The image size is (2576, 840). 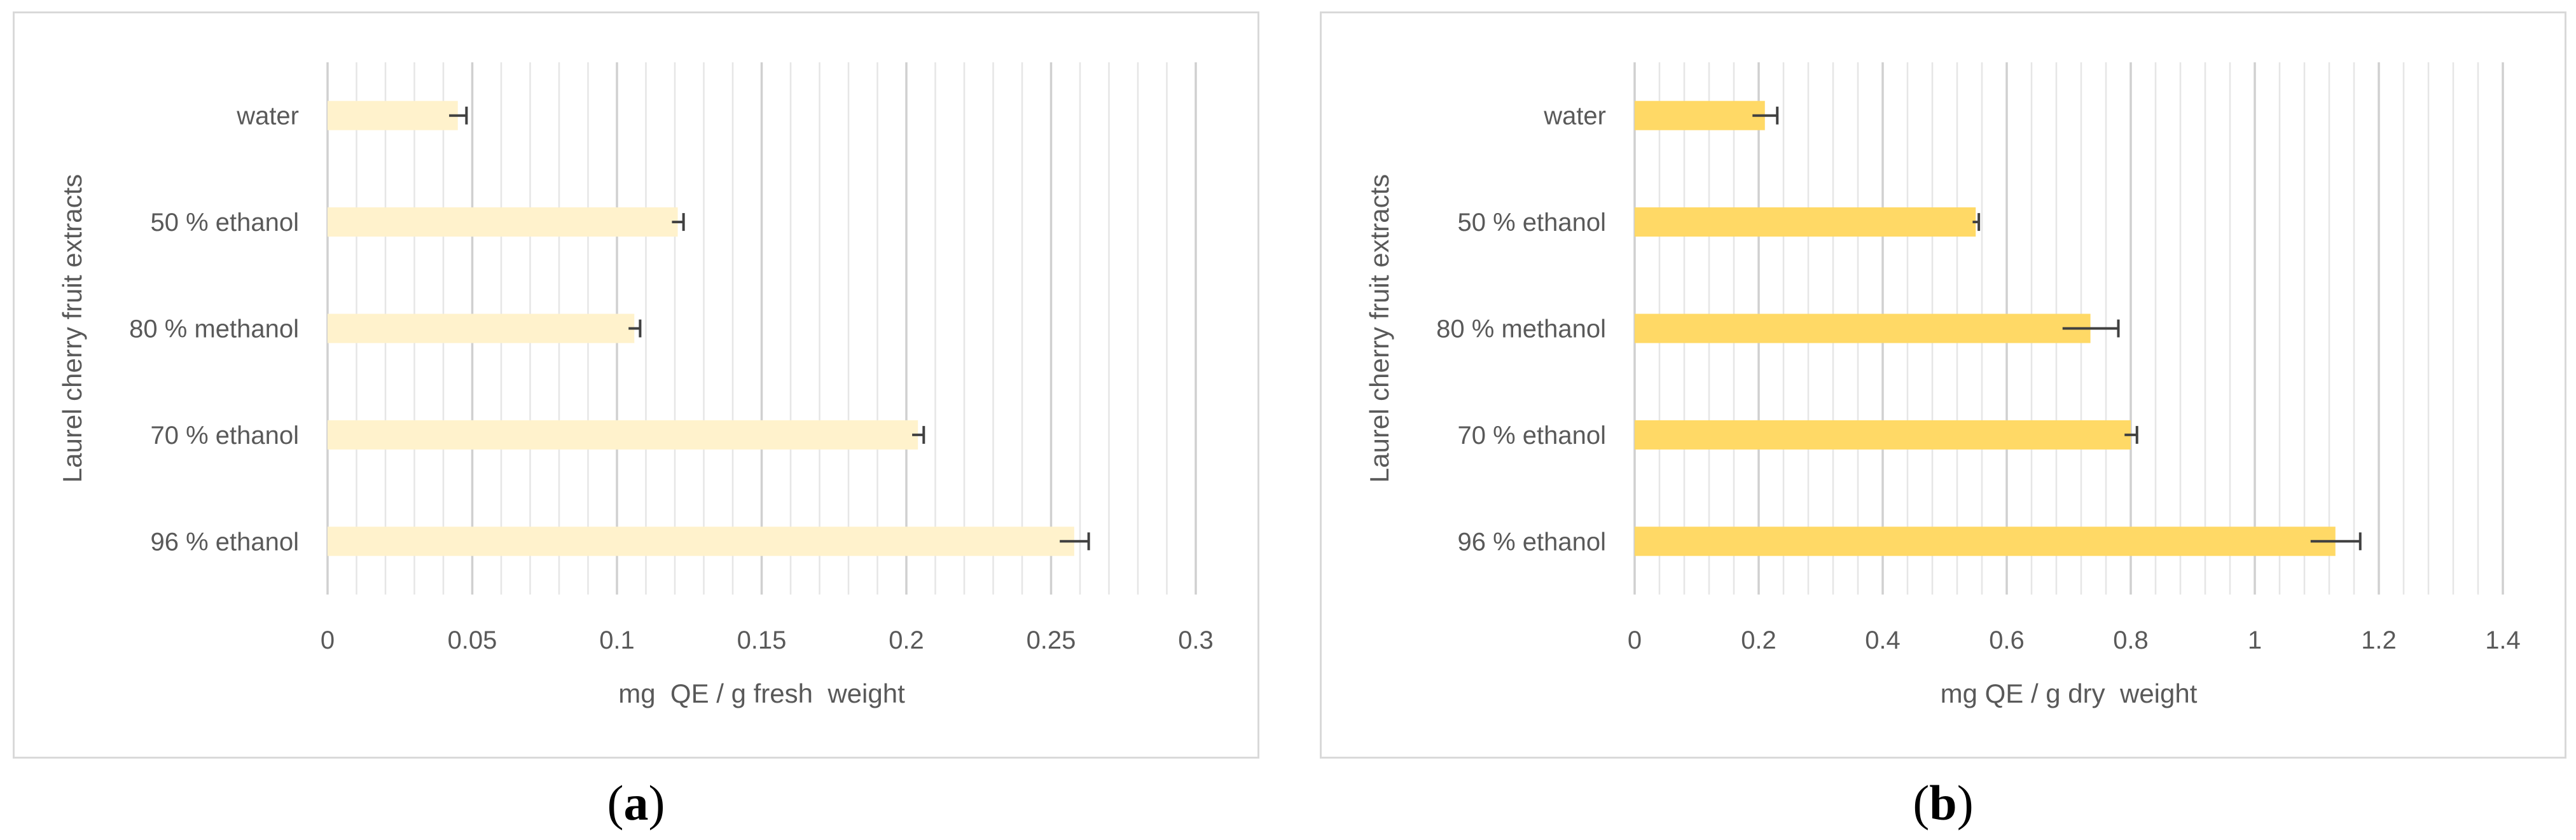 I want to click on category-label-b-0: water, so click(x=1574, y=116).